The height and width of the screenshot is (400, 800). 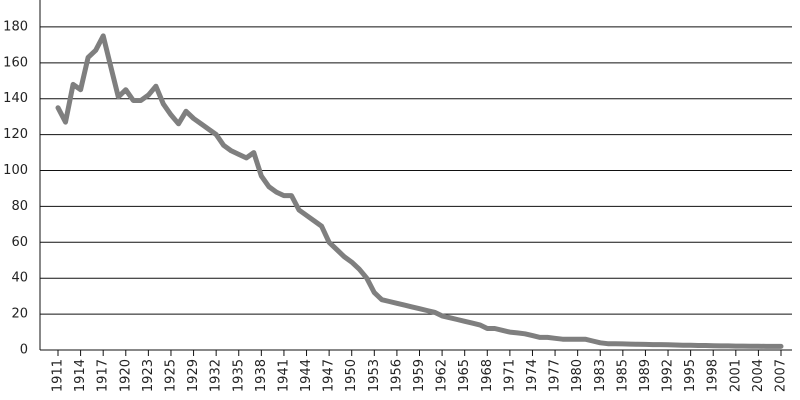 I want to click on x-tick-label: 1971, so click(x=509, y=375).